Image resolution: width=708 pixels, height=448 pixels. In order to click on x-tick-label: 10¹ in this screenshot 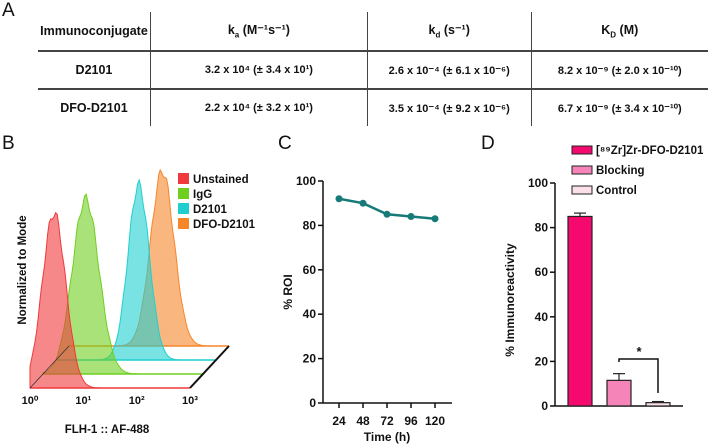, I will do `click(83, 401)`.